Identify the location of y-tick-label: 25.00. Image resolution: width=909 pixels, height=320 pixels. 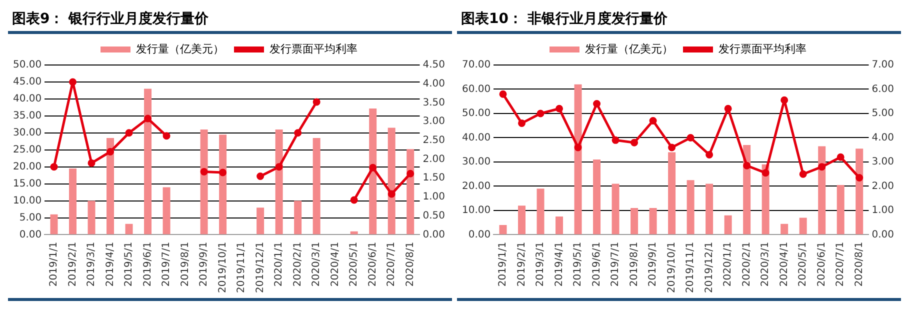
(27, 150).